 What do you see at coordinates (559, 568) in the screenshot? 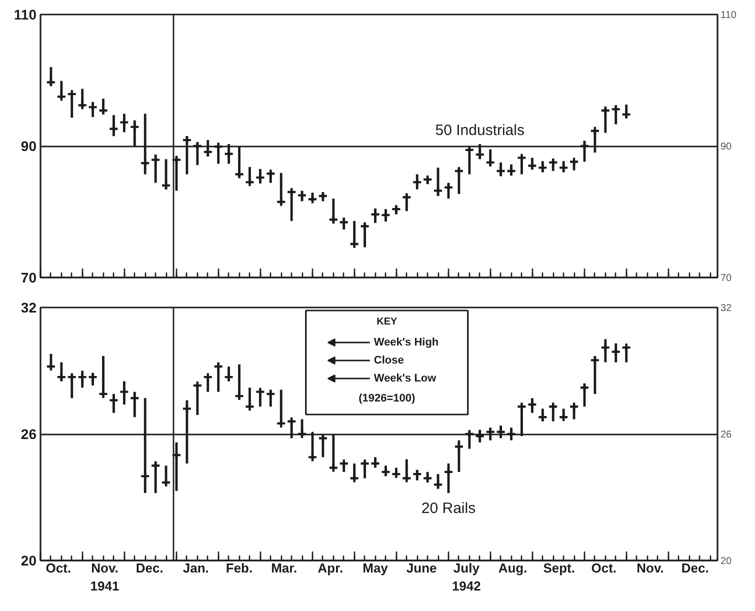
I see `x-tick-label: Sept.` at bounding box center [559, 568].